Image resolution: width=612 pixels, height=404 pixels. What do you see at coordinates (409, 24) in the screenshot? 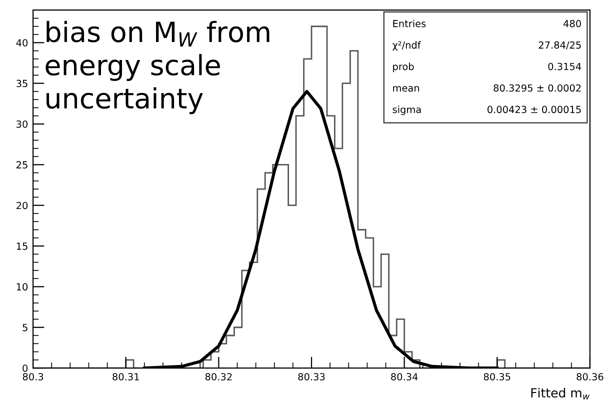
I see `annotation: Entries` at bounding box center [409, 24].